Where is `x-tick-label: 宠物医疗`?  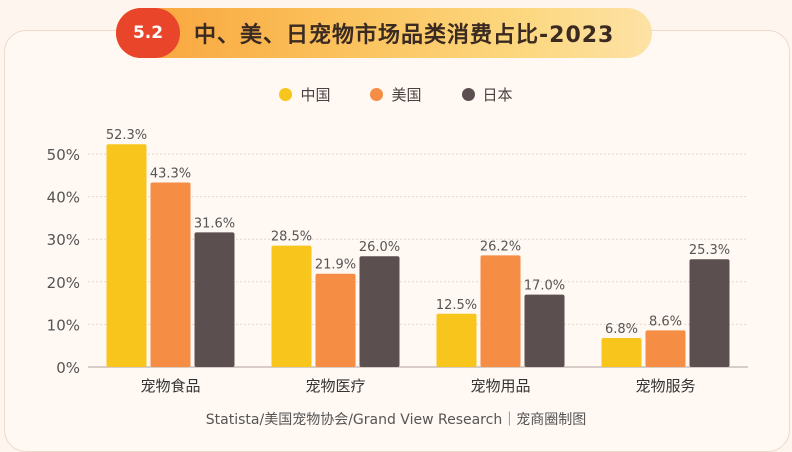
x-tick-label: 宠物医疗 is located at coordinates (335, 386).